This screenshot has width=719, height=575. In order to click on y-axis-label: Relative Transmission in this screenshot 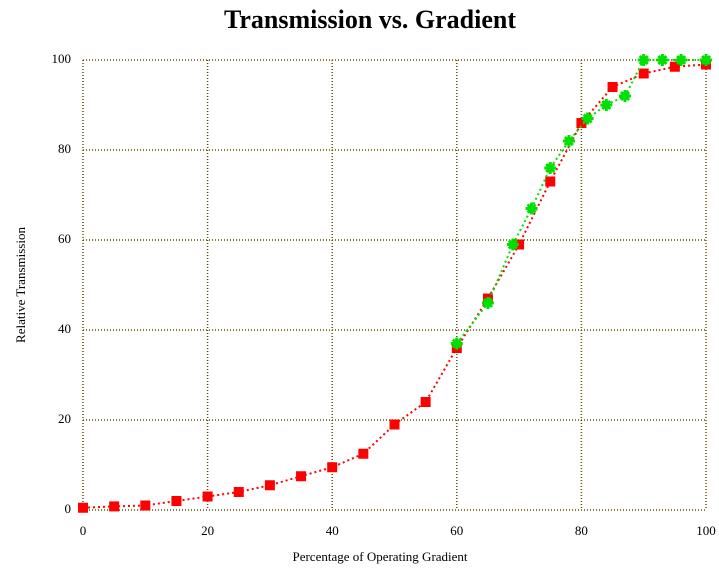, I will do `click(20, 285)`.